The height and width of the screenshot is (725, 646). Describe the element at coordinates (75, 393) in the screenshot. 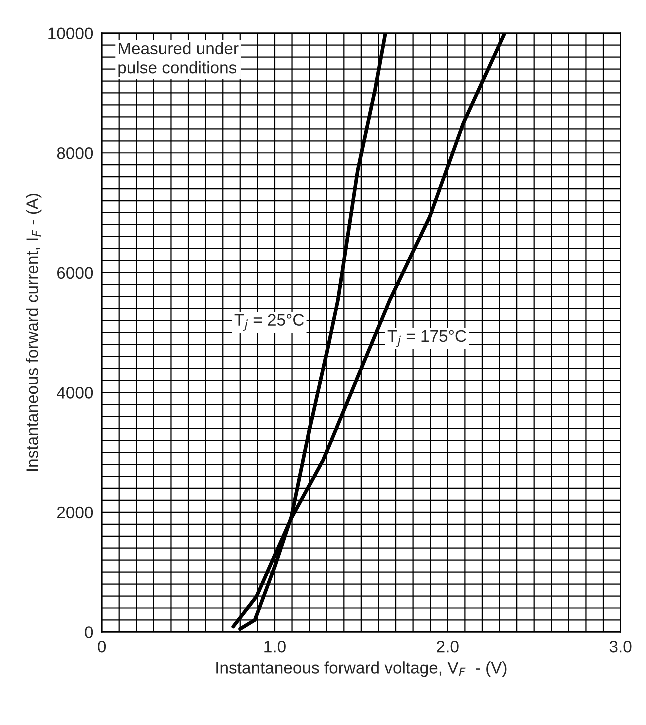

I see `y-tick-label: 4000` at that location.